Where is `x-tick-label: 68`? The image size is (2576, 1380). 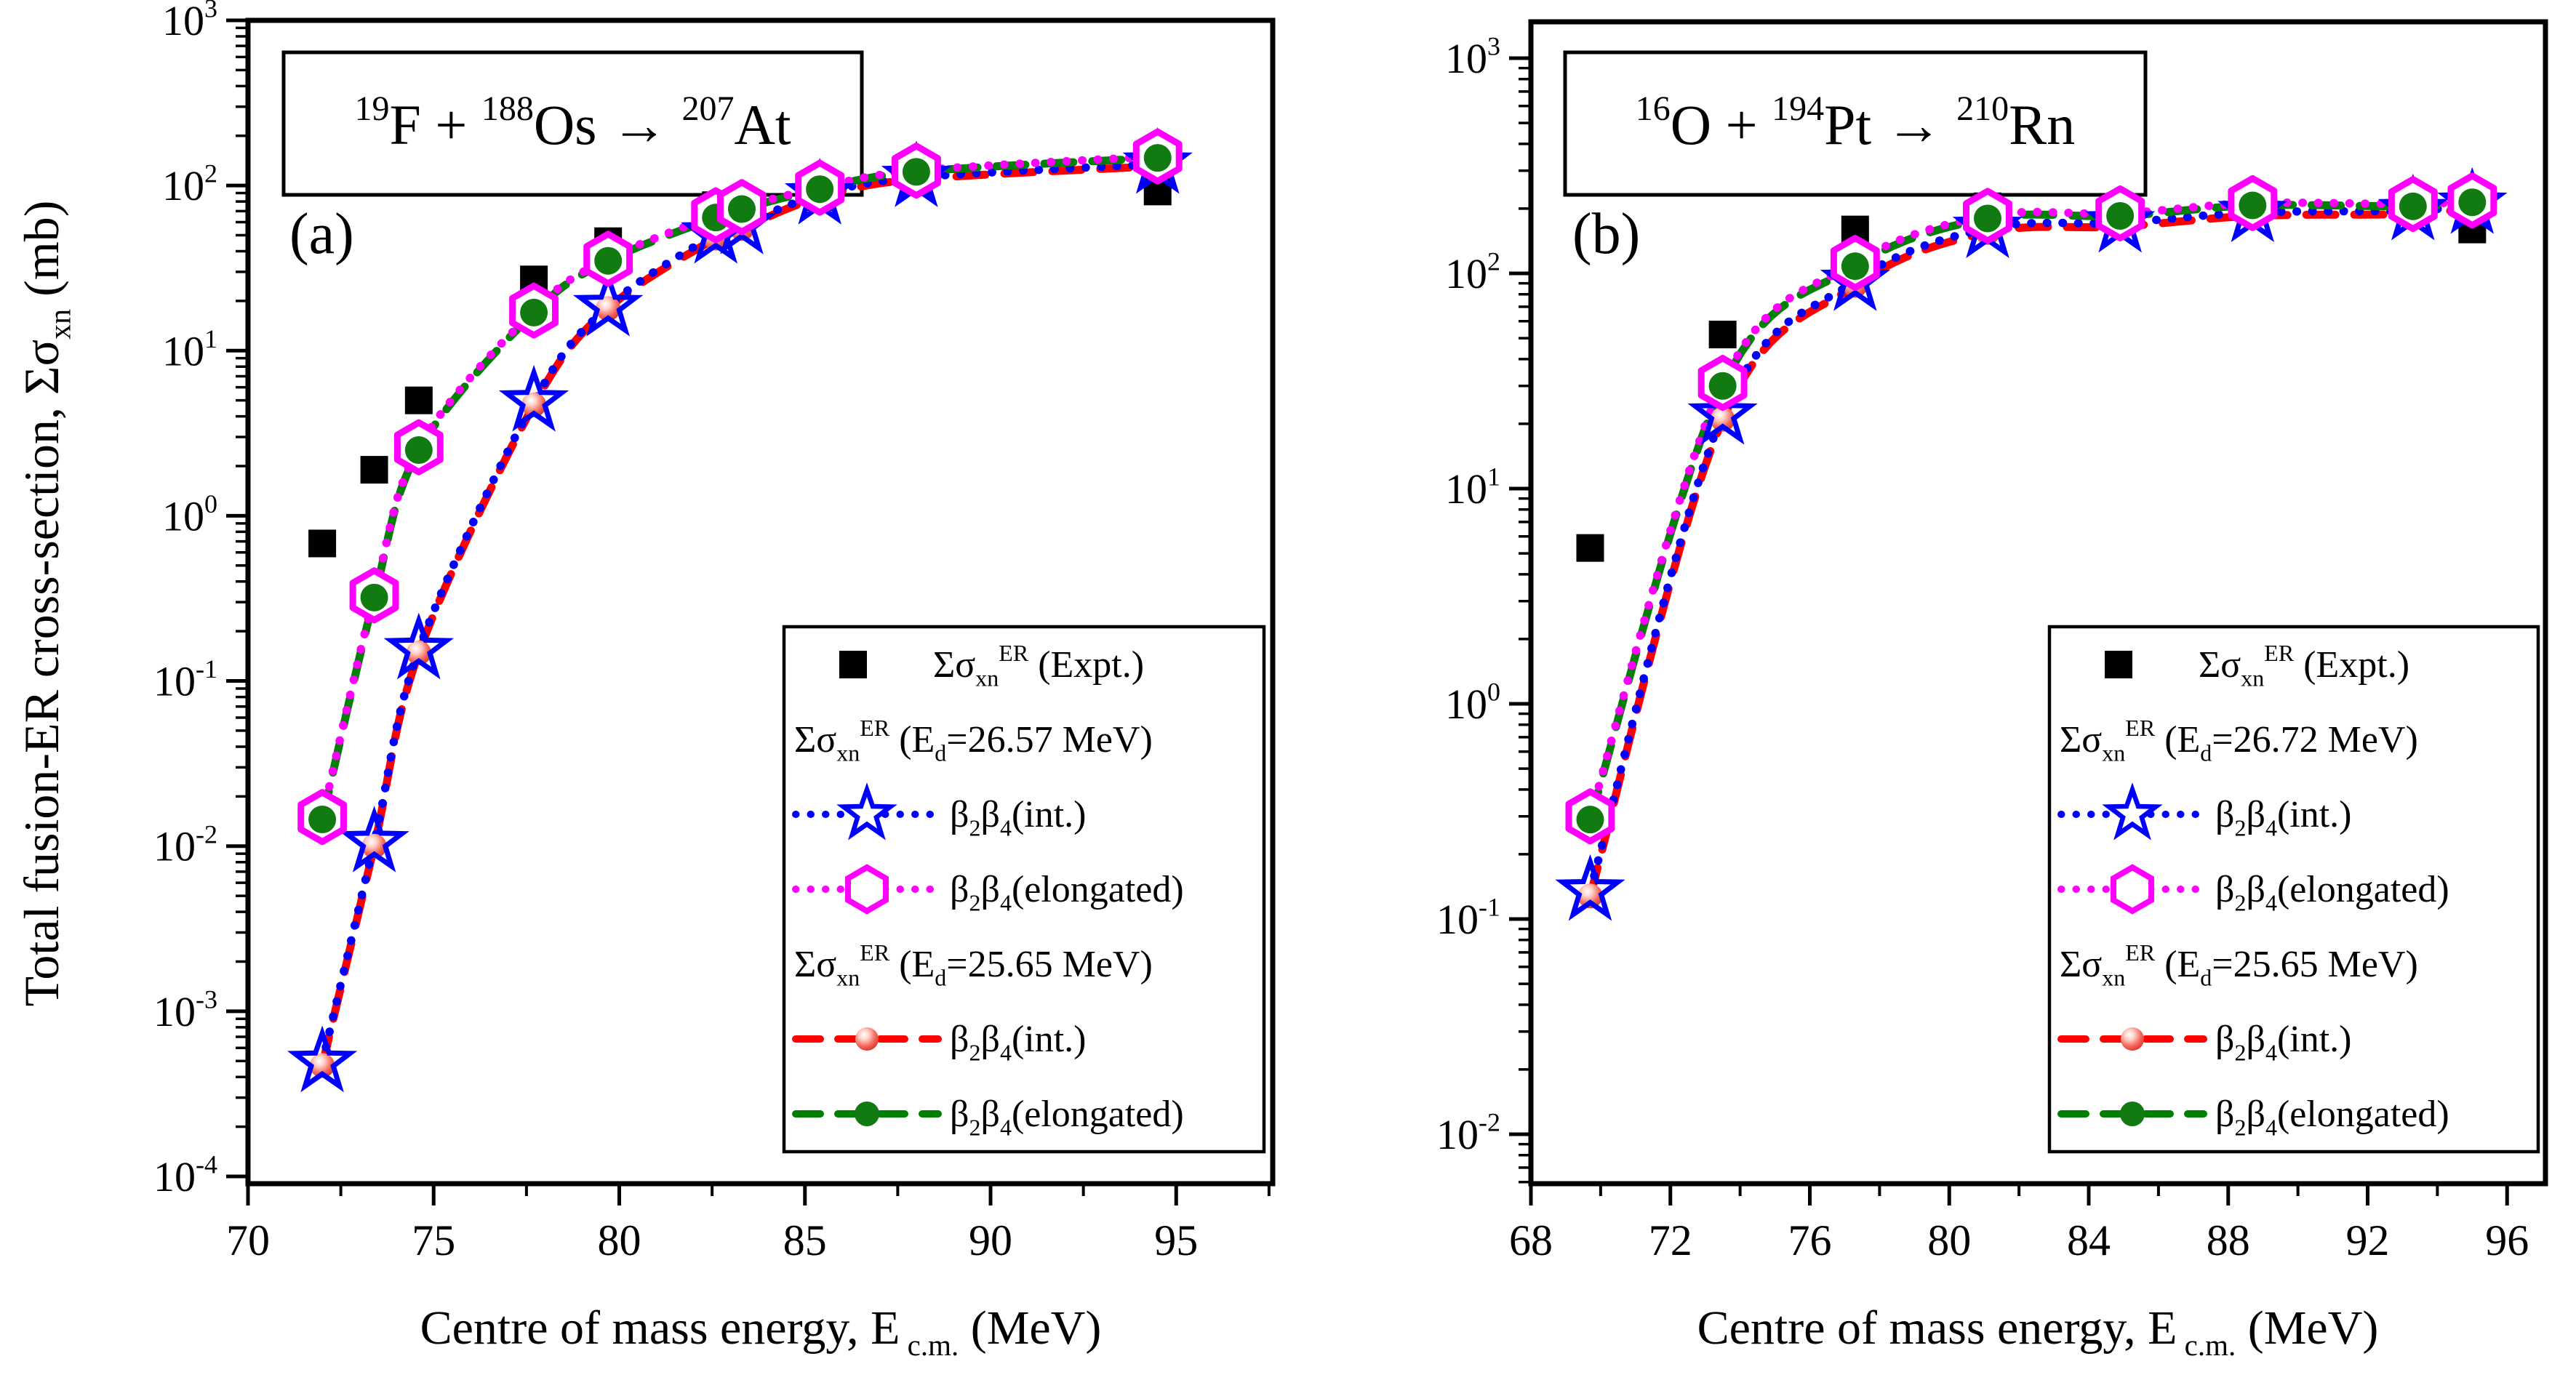
x-tick-label: 68 is located at coordinates (1531, 1240).